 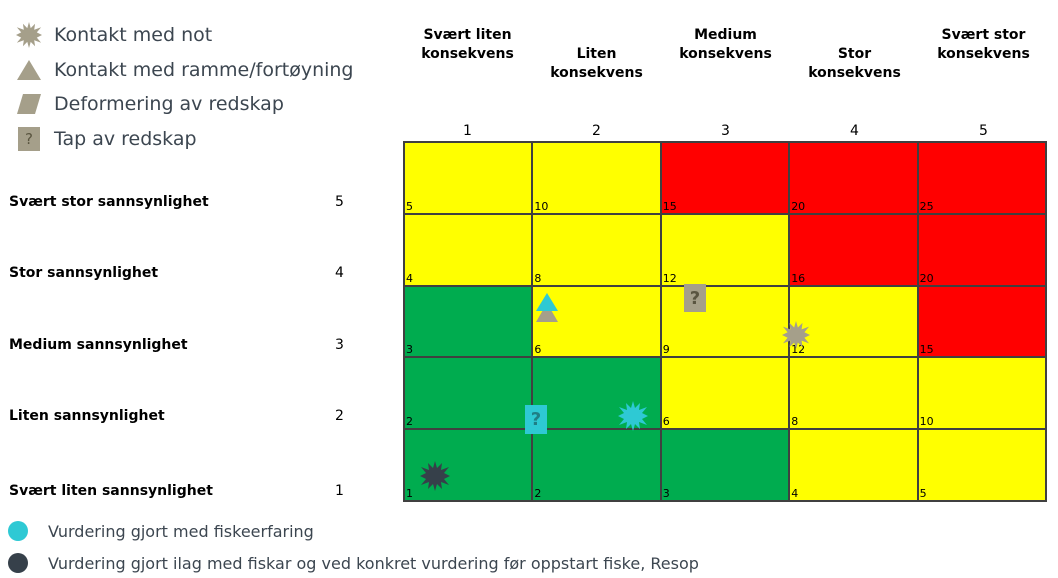 What do you see at coordinates (467, 44) in the screenshot?
I see `column-header: Svært liten konsekvens` at bounding box center [467, 44].